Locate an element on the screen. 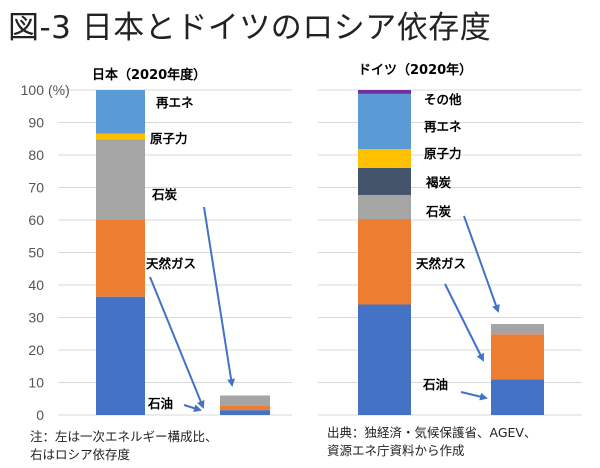 This screenshot has width=600, height=468. germany-panel-title: ドイツ（2020年） is located at coordinates (415, 70).